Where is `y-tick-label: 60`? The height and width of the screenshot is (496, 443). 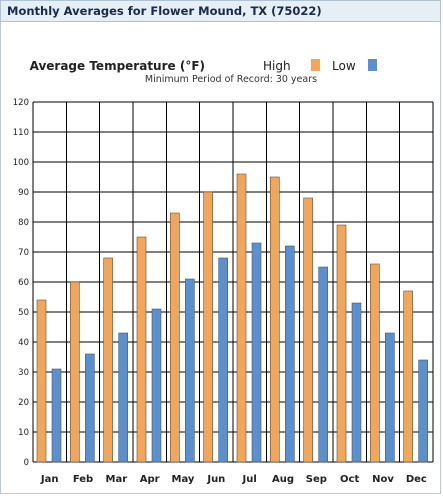 y-tick-label: 60 is located at coordinates (23, 283).